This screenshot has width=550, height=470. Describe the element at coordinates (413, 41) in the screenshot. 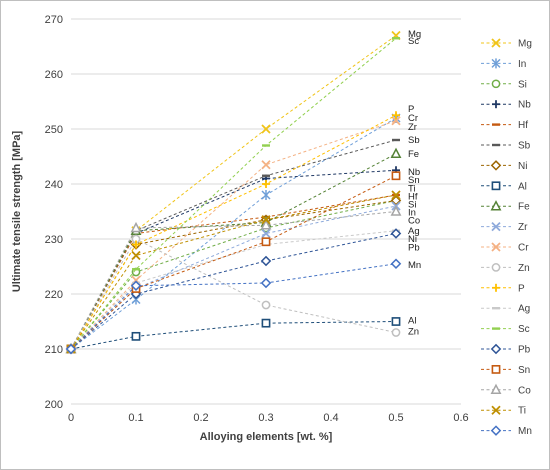

I see `end-label-sc: Sc` at that location.